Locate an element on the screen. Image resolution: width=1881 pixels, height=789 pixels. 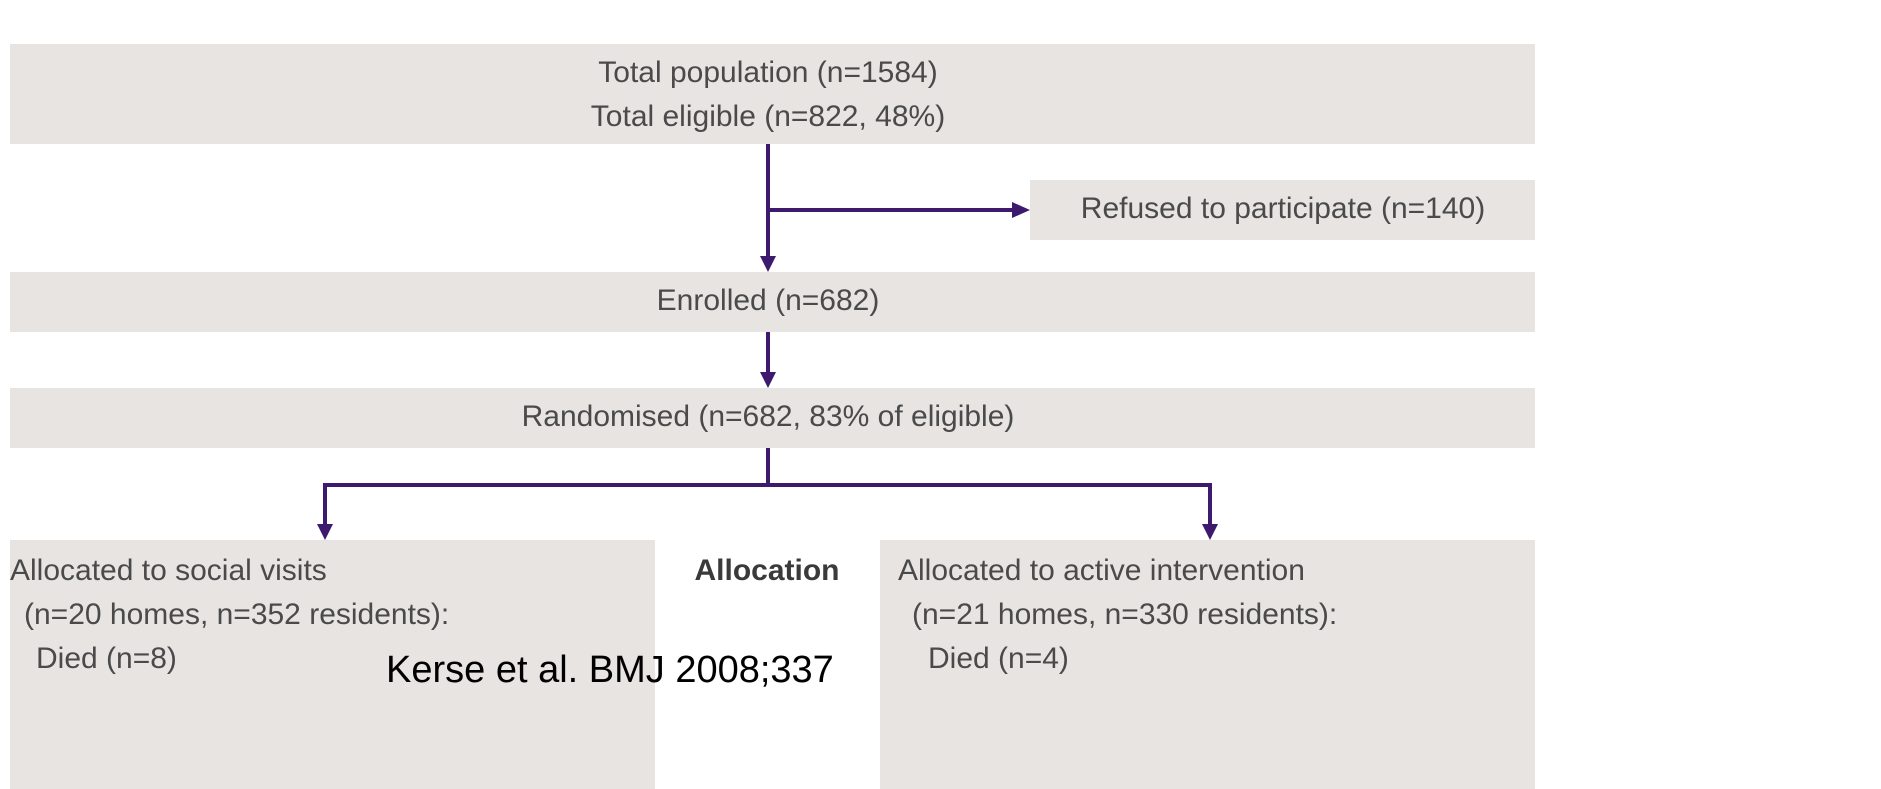
citation: Kerse et al. BMJ 2008;337 is located at coordinates (610, 670).